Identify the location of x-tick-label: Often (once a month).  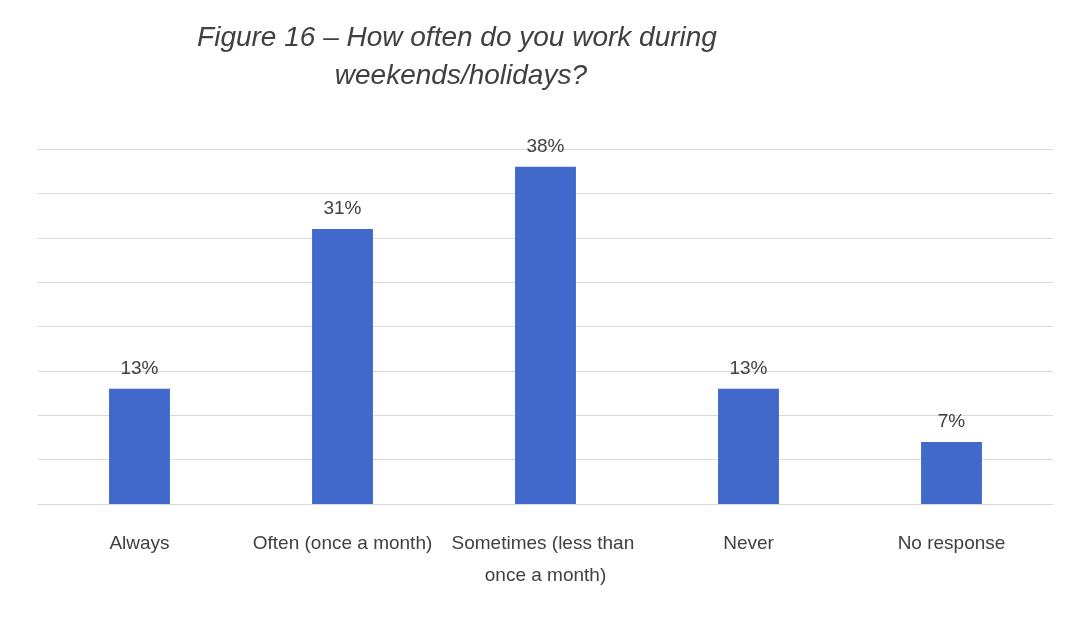
(342, 542).